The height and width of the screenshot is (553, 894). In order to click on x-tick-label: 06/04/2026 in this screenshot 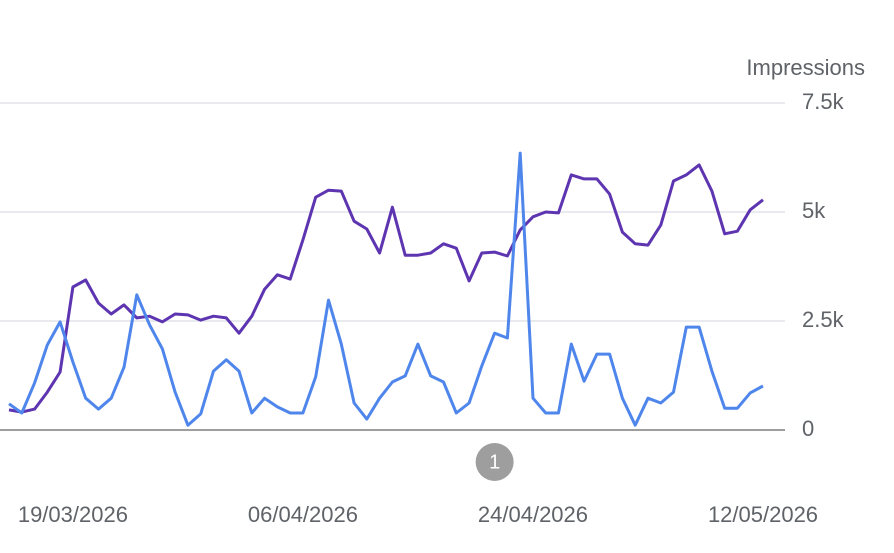, I will do `click(303, 514)`.